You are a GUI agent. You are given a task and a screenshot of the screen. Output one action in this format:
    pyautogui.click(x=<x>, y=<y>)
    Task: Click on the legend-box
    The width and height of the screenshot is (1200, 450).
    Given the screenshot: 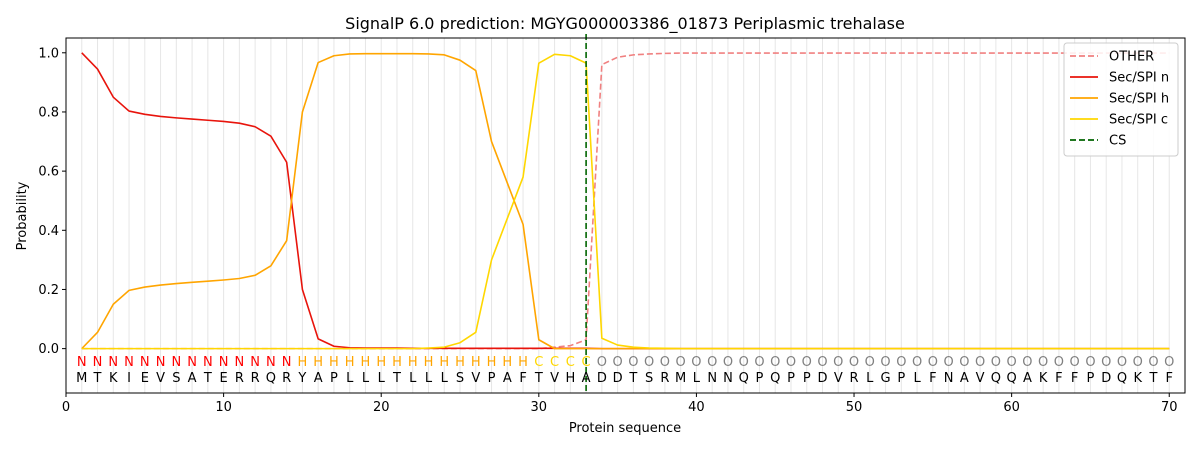 What is the action you would take?
    pyautogui.click(x=1121, y=99)
    